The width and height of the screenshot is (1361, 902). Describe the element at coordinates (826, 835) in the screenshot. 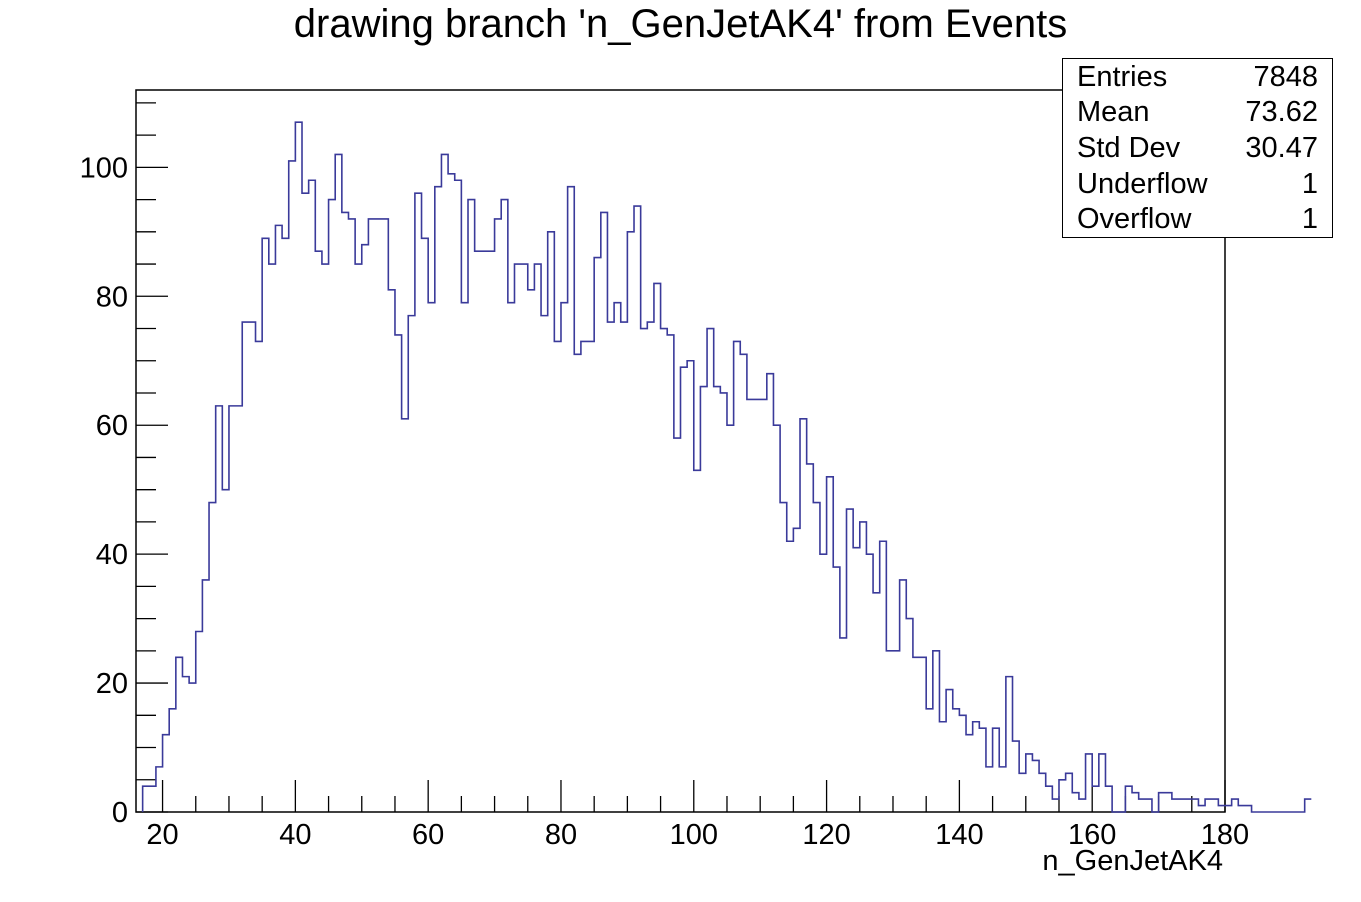

I see `x-tick-label: 120` at that location.